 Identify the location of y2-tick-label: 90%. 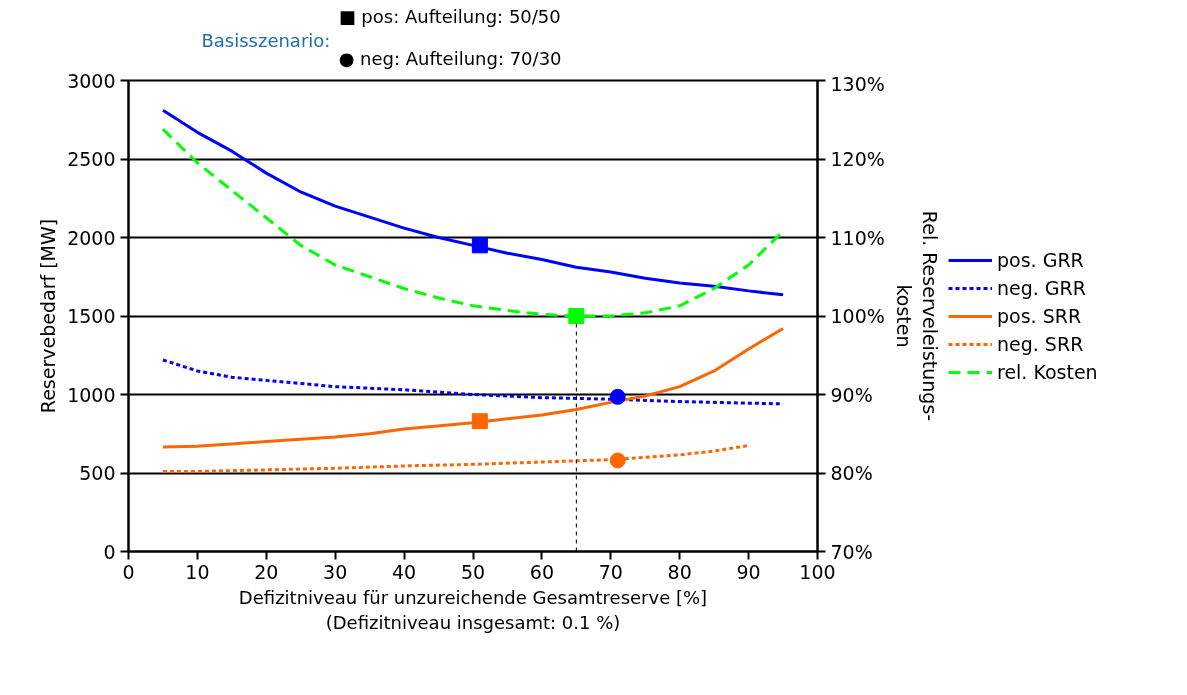
(851, 394).